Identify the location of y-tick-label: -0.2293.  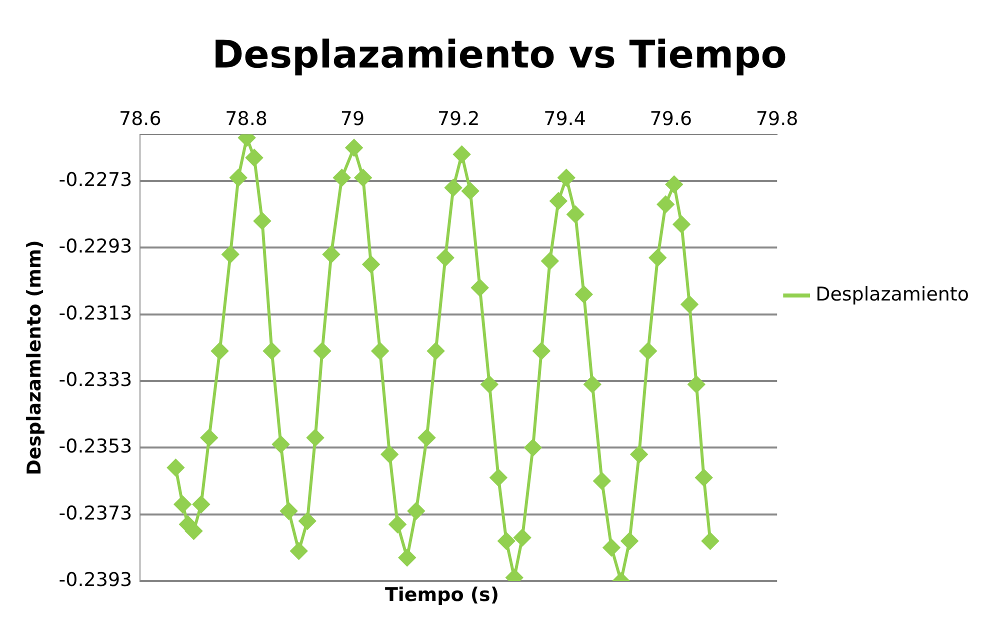
(95, 247).